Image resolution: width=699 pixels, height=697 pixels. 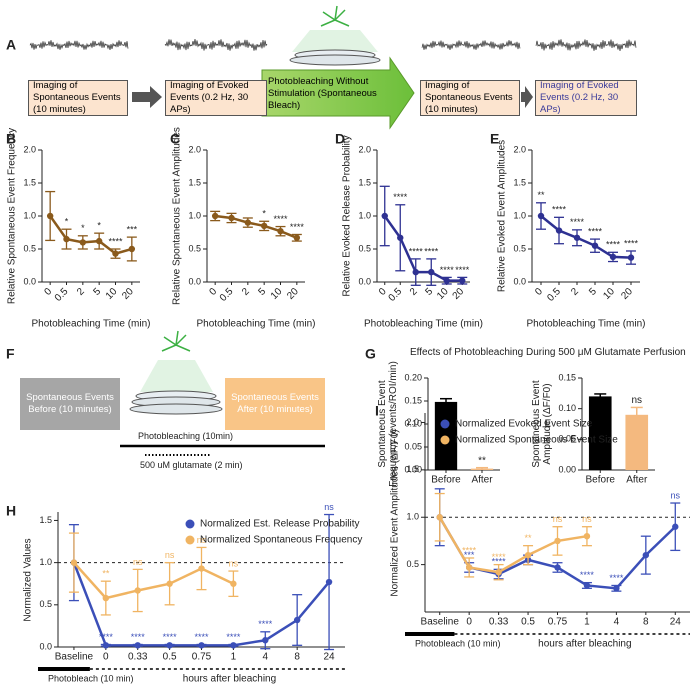 What do you see at coordinates (175, 139) in the screenshot?
I see `panel-label: C` at bounding box center [175, 139].